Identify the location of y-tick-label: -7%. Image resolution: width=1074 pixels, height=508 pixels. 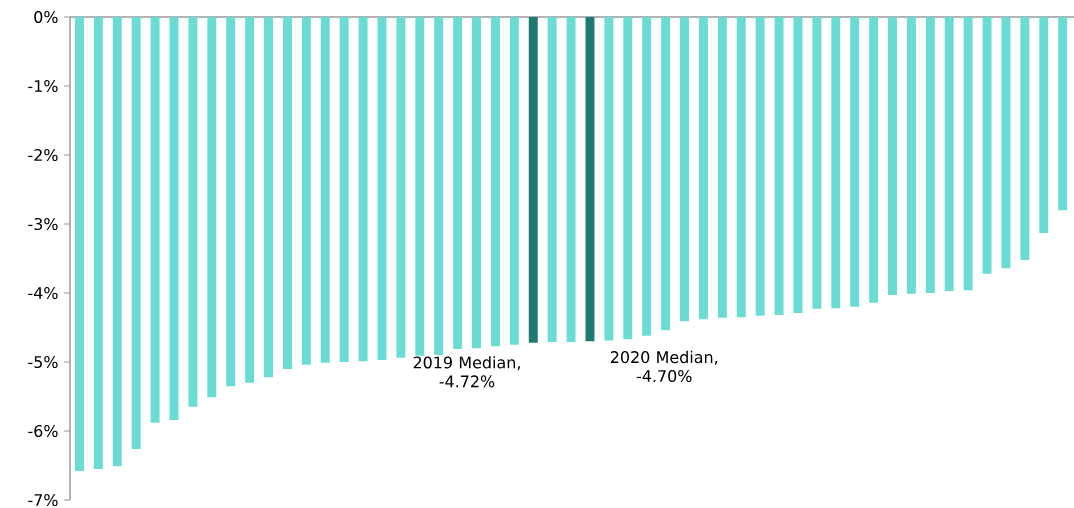
(43, 500).